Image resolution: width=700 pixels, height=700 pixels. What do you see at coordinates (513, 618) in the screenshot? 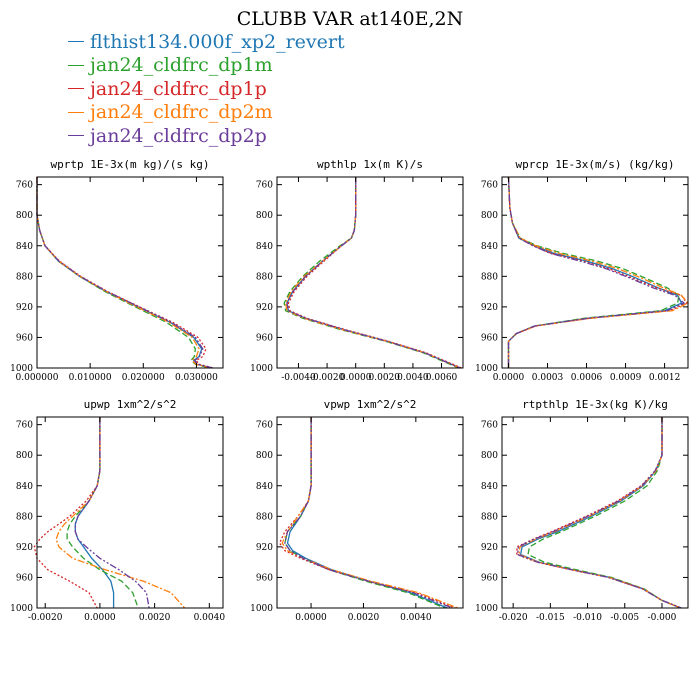
I see `x-tick-label: -0.020` at bounding box center [513, 618].